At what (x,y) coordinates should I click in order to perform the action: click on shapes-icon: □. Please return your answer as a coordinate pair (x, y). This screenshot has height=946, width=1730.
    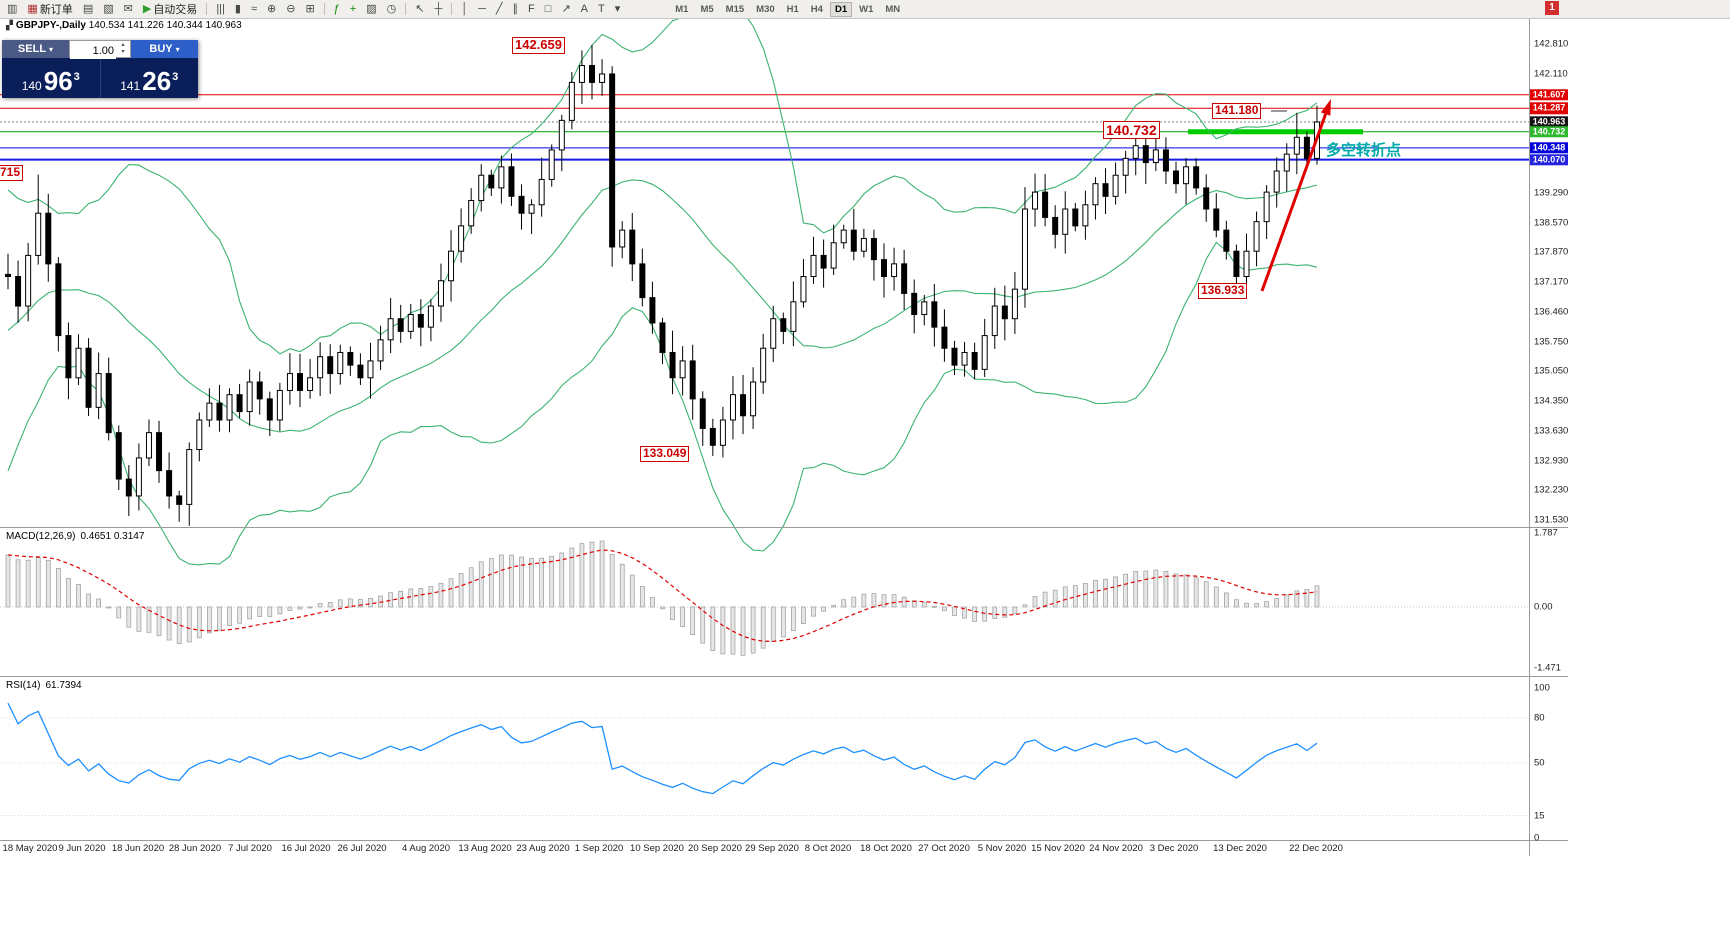
    Looking at the image, I should click on (548, 9).